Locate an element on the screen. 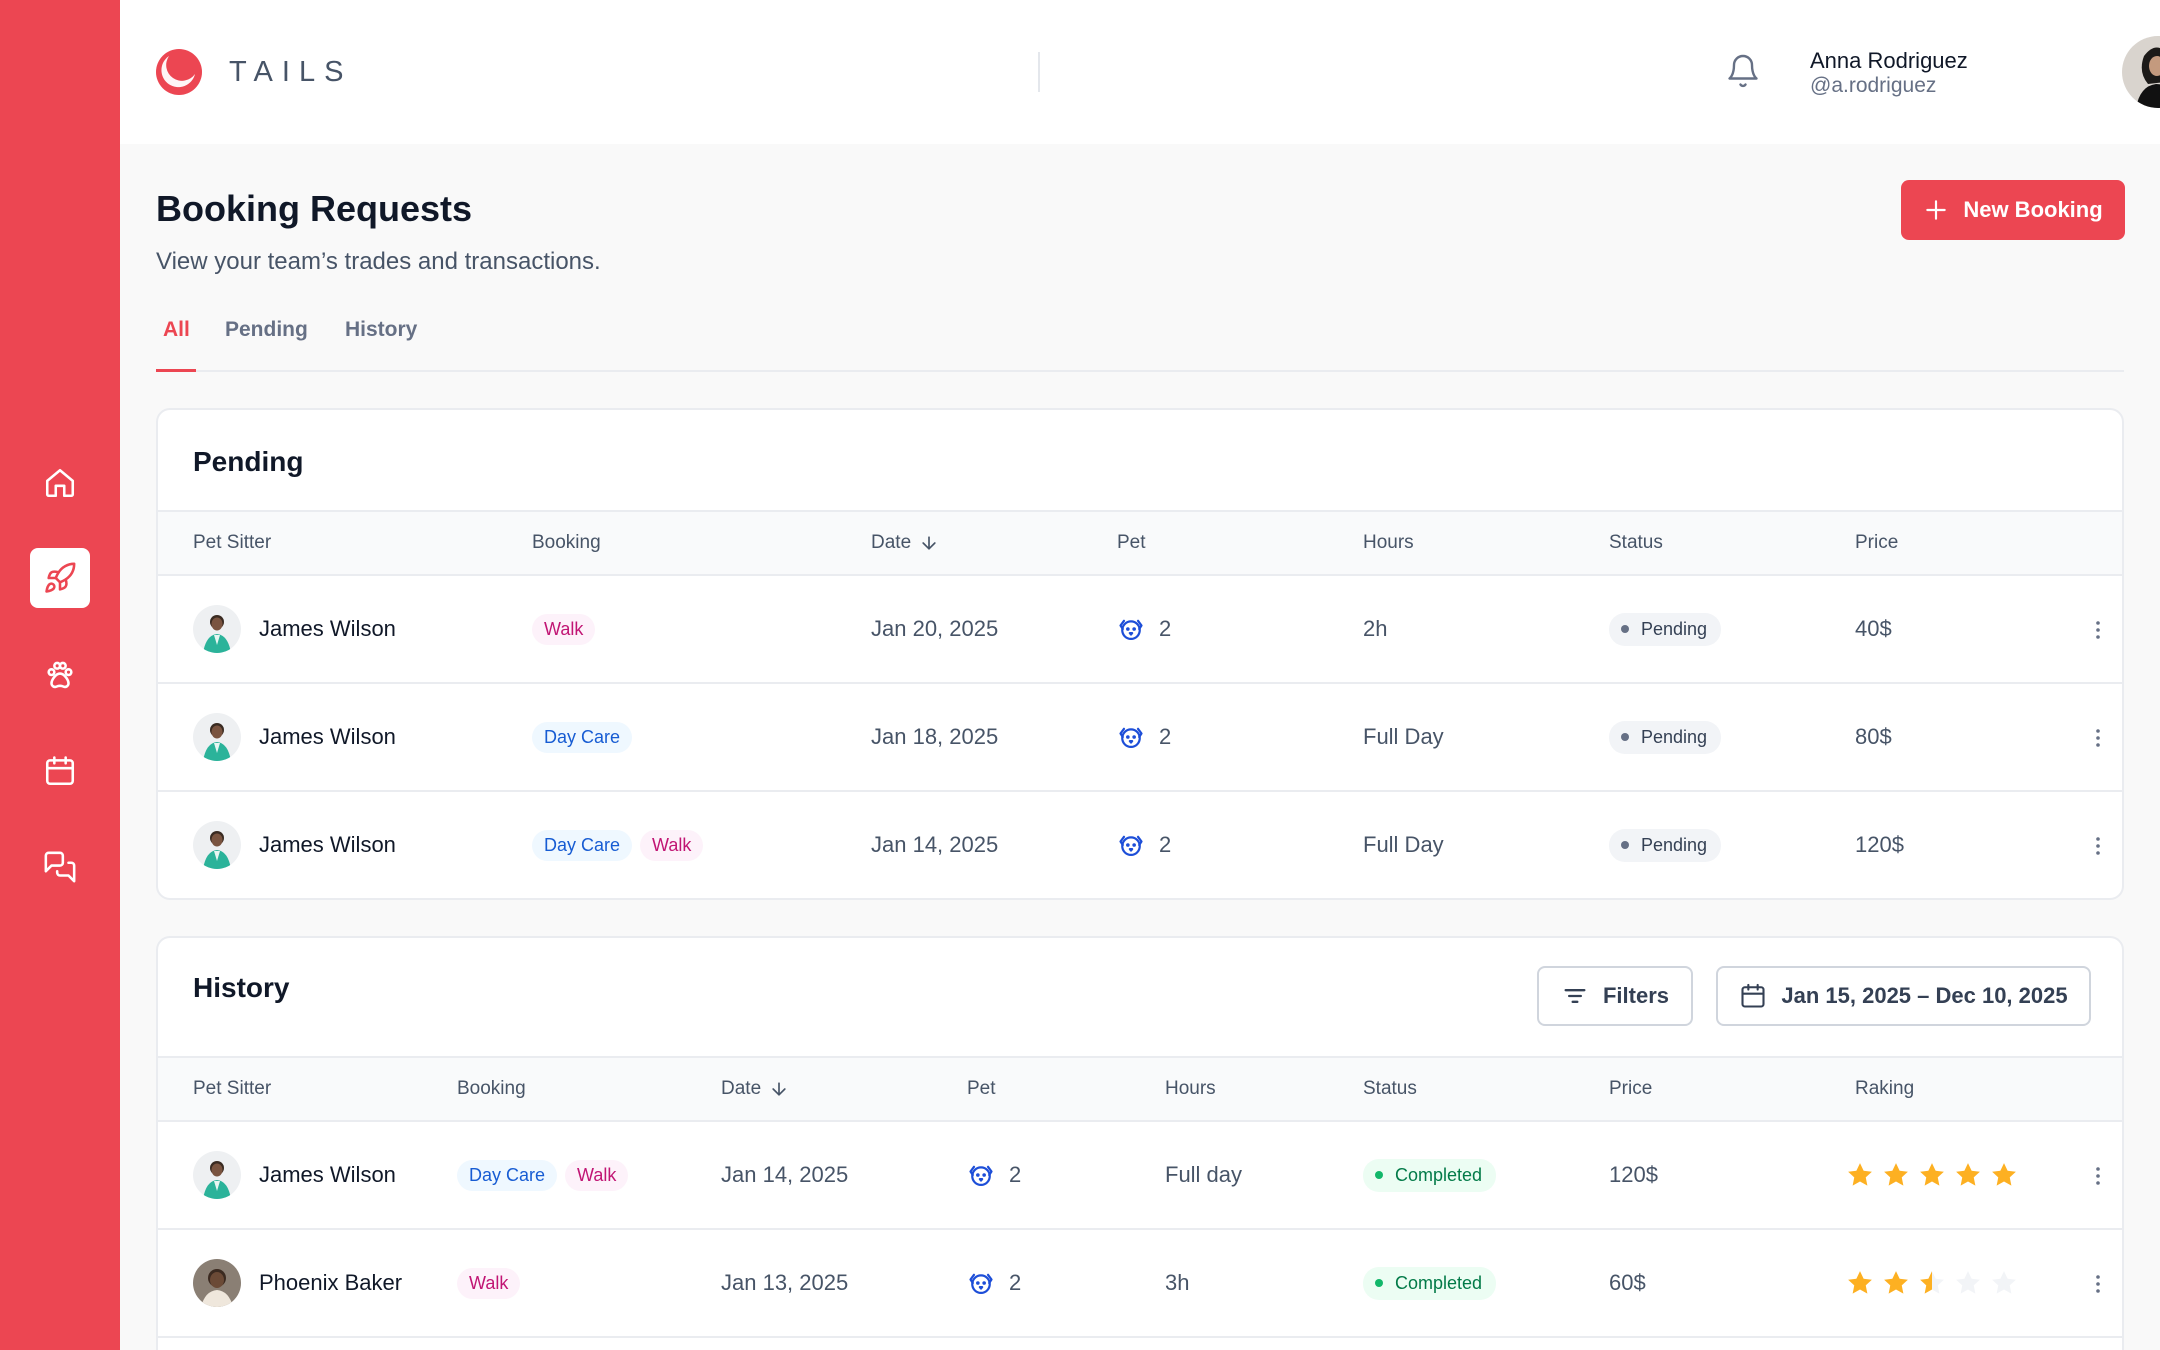  user-handle: @a.rodriguez is located at coordinates (1873, 85).